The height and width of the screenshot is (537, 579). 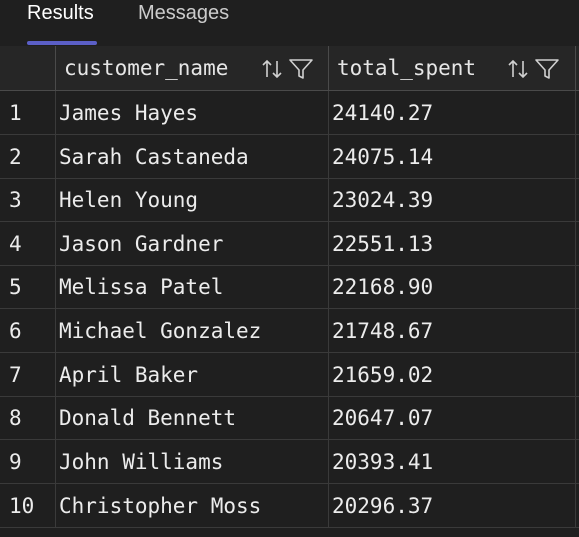 What do you see at coordinates (141, 461) in the screenshot?
I see `cell-customer-name: John Williams` at bounding box center [141, 461].